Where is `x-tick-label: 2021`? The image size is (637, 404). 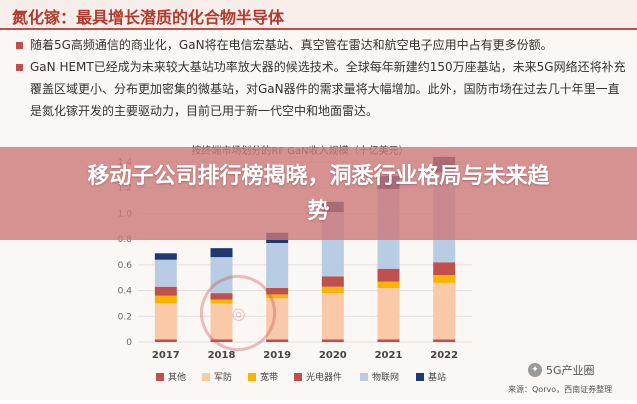
x-tick-label: 2021 is located at coordinates (389, 355).